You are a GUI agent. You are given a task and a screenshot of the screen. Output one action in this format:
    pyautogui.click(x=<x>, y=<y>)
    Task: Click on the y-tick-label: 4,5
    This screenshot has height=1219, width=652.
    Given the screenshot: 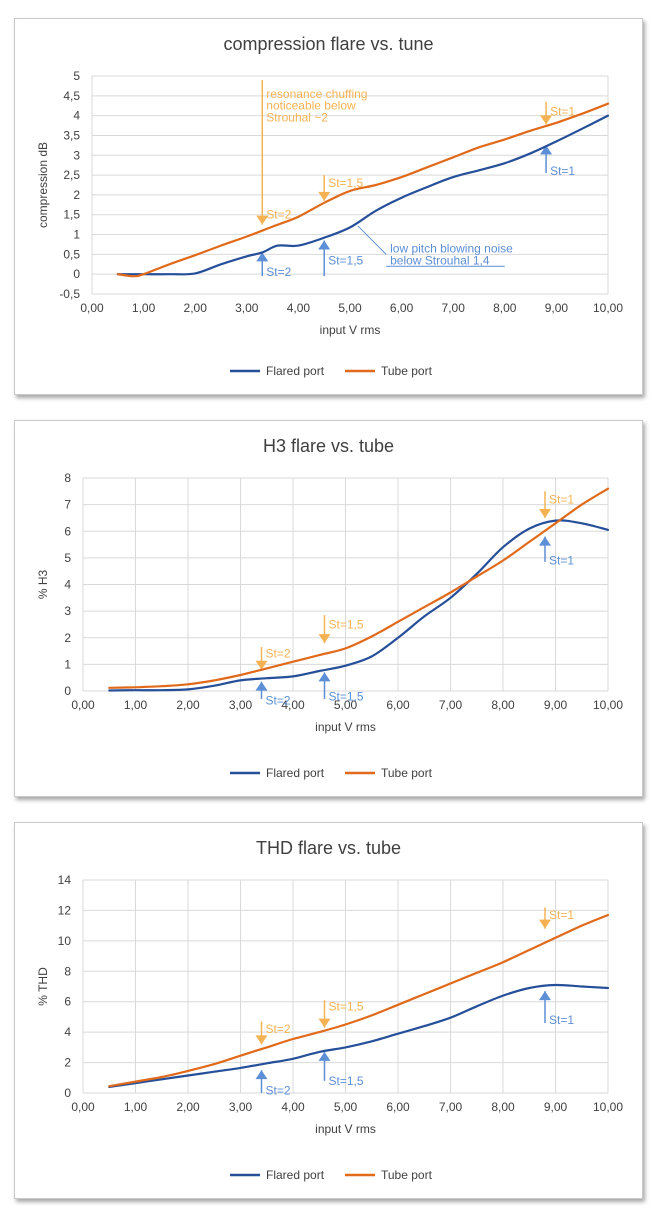 What is the action you would take?
    pyautogui.click(x=71, y=96)
    